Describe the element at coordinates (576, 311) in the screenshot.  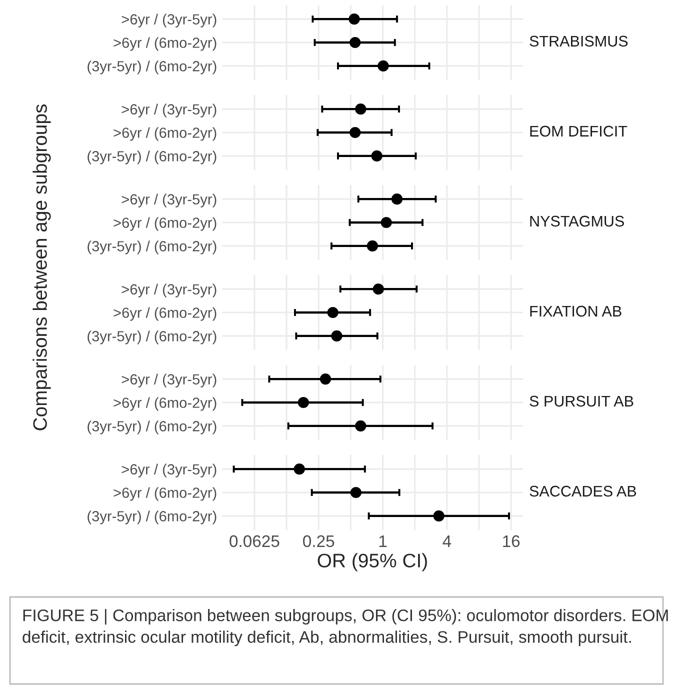
I see `text: FIXATION AB` at that location.